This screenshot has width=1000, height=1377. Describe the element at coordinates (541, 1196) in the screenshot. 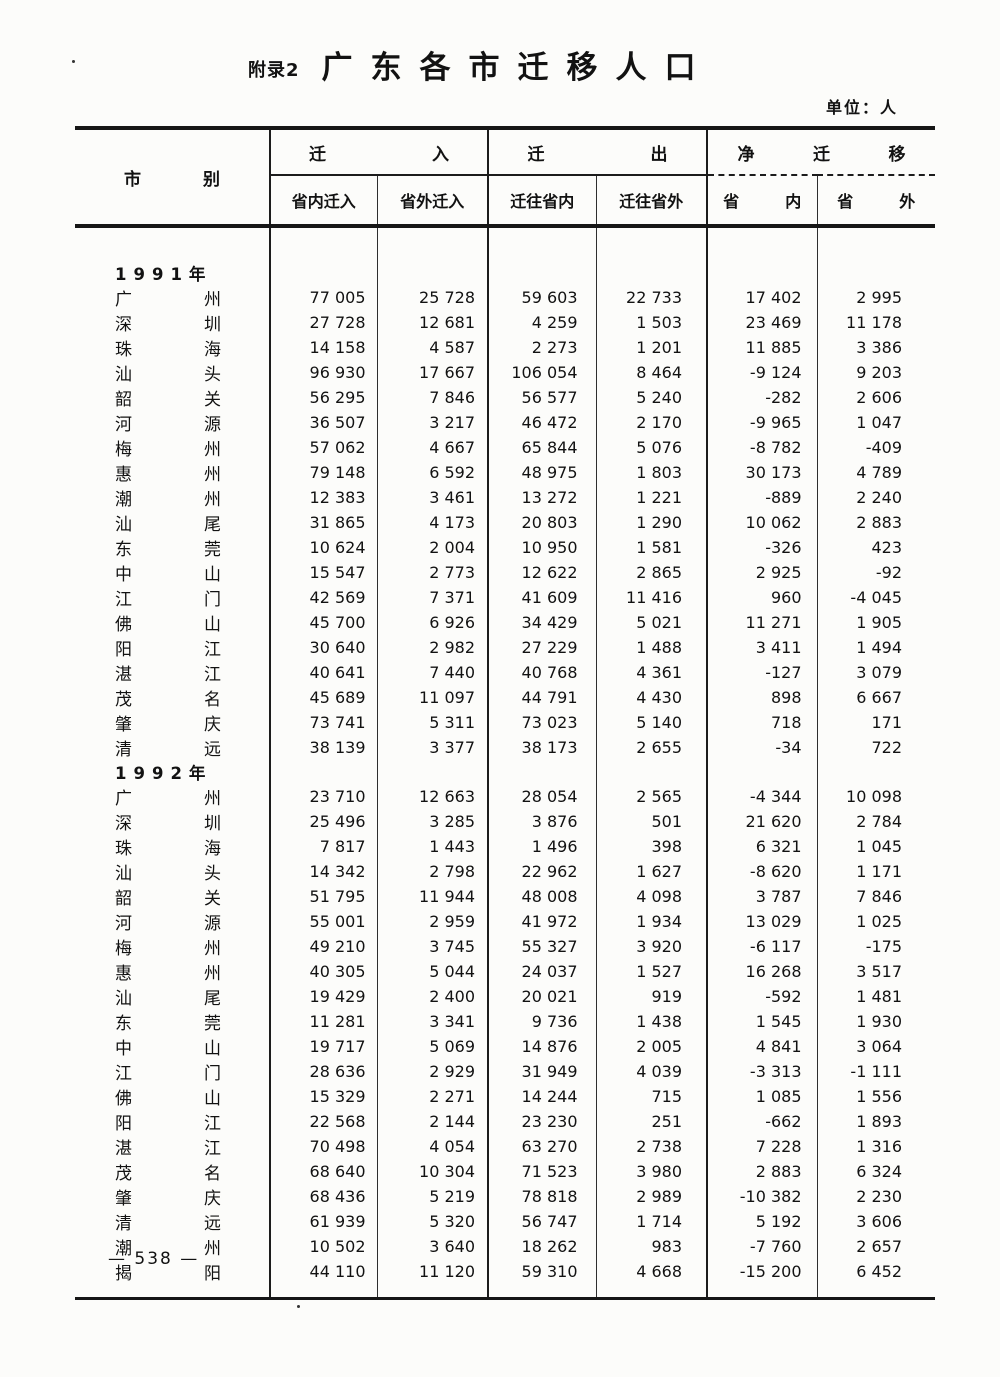

I see `value-cell: 78 818` at that location.